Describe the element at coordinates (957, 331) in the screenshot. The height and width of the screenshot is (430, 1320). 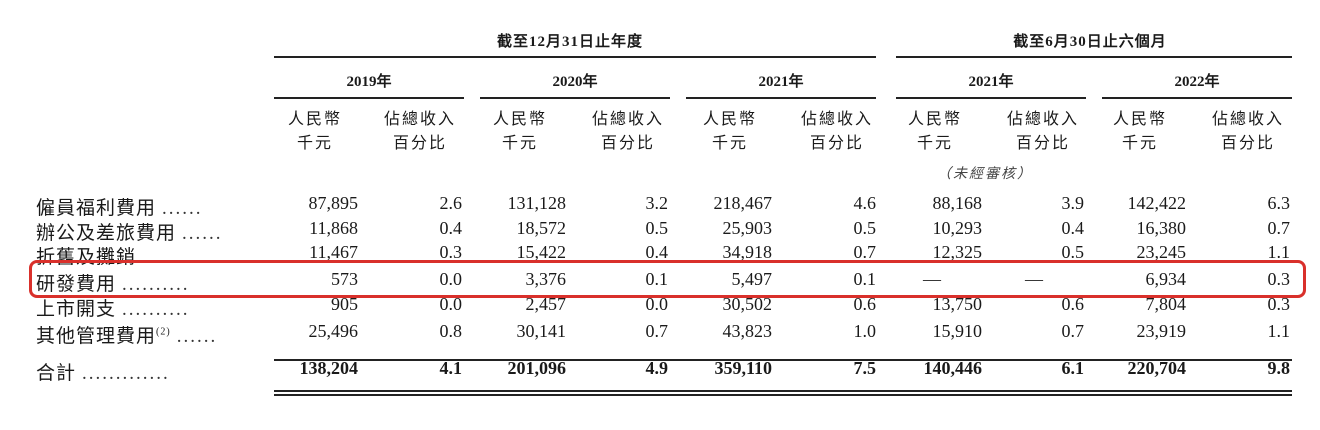
I see `amount-cell: 15,910` at that location.